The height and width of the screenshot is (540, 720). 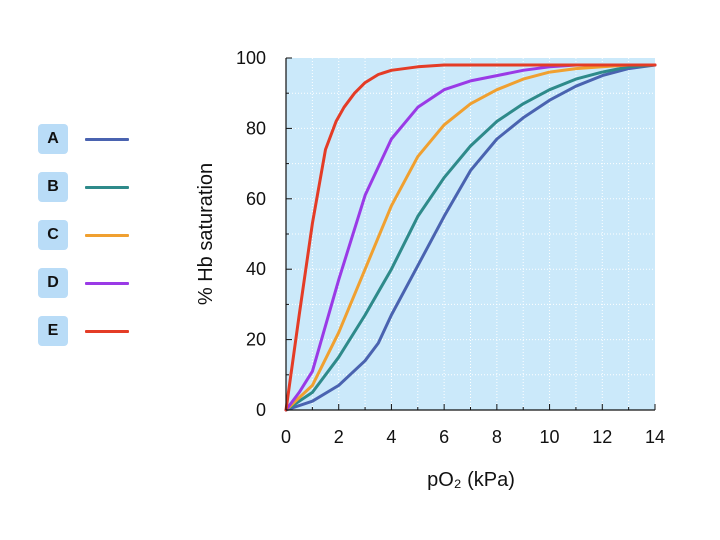 What do you see at coordinates (206, 234) in the screenshot?
I see `y-axis-label: % Hb saturation` at bounding box center [206, 234].